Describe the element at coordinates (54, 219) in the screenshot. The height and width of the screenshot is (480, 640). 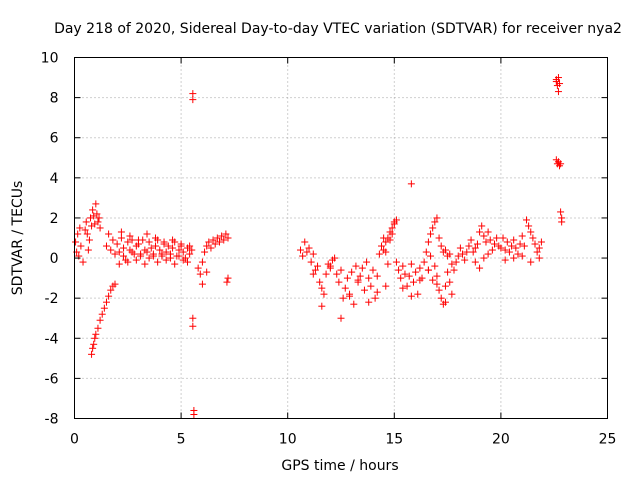
I see `y-tick-label: 2` at that location.